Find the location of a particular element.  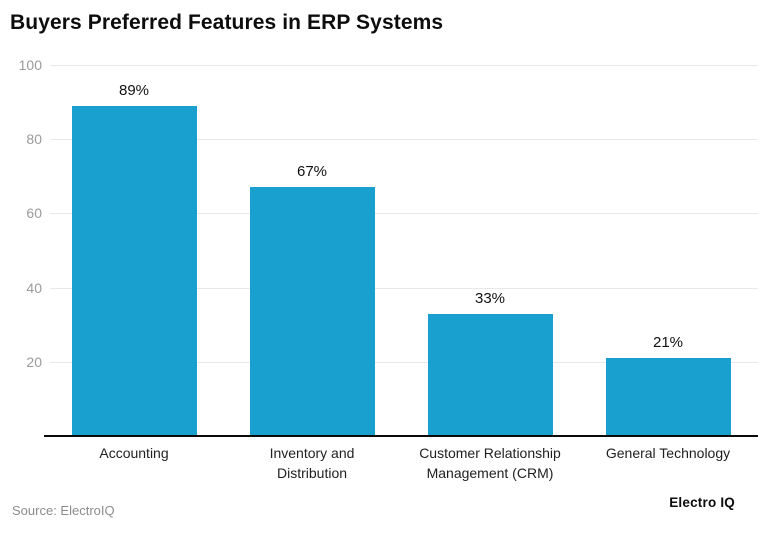

value-label-inventory-and-distribution: 67% is located at coordinates (312, 172).